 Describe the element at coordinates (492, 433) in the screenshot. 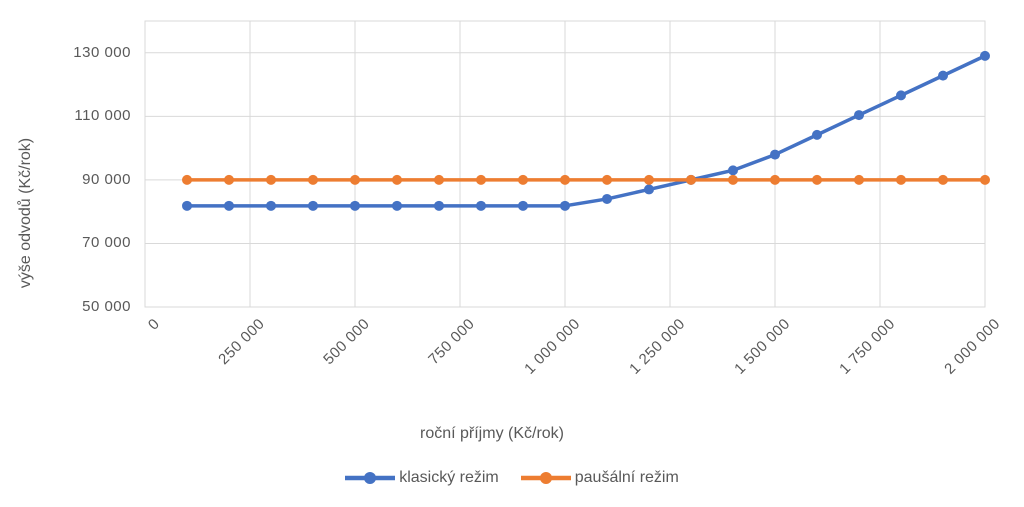

I see `x-axis-title: roční příjmy (Kč/rok)` at that location.